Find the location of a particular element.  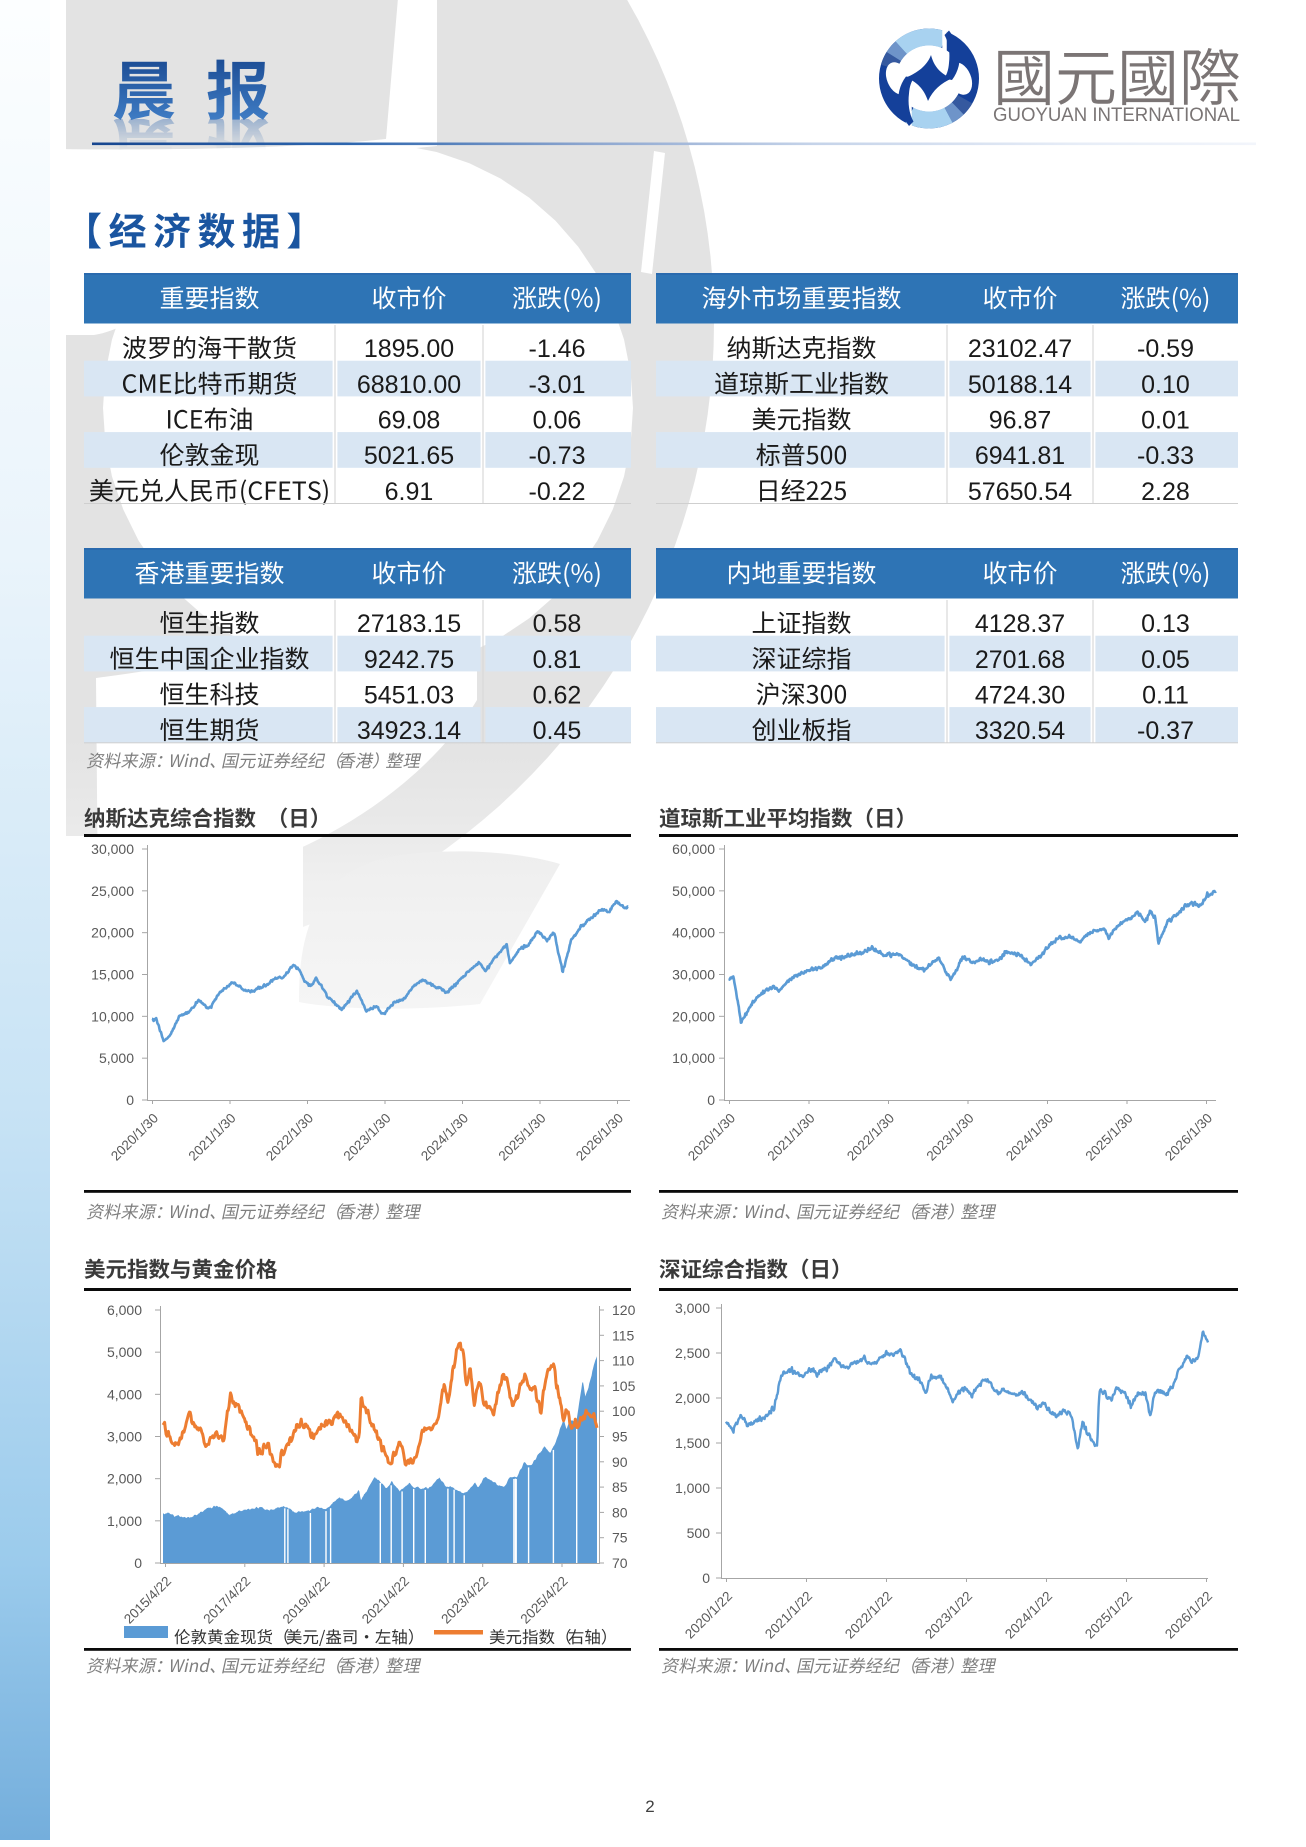

svg-text: 75 is located at coordinates (620, 1538).